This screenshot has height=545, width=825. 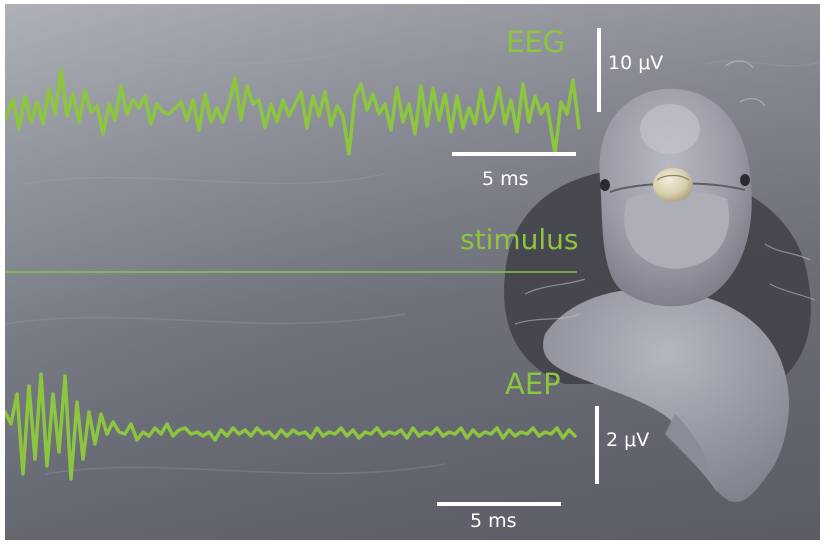 I want to click on dolphin-body, so click(x=666, y=396).